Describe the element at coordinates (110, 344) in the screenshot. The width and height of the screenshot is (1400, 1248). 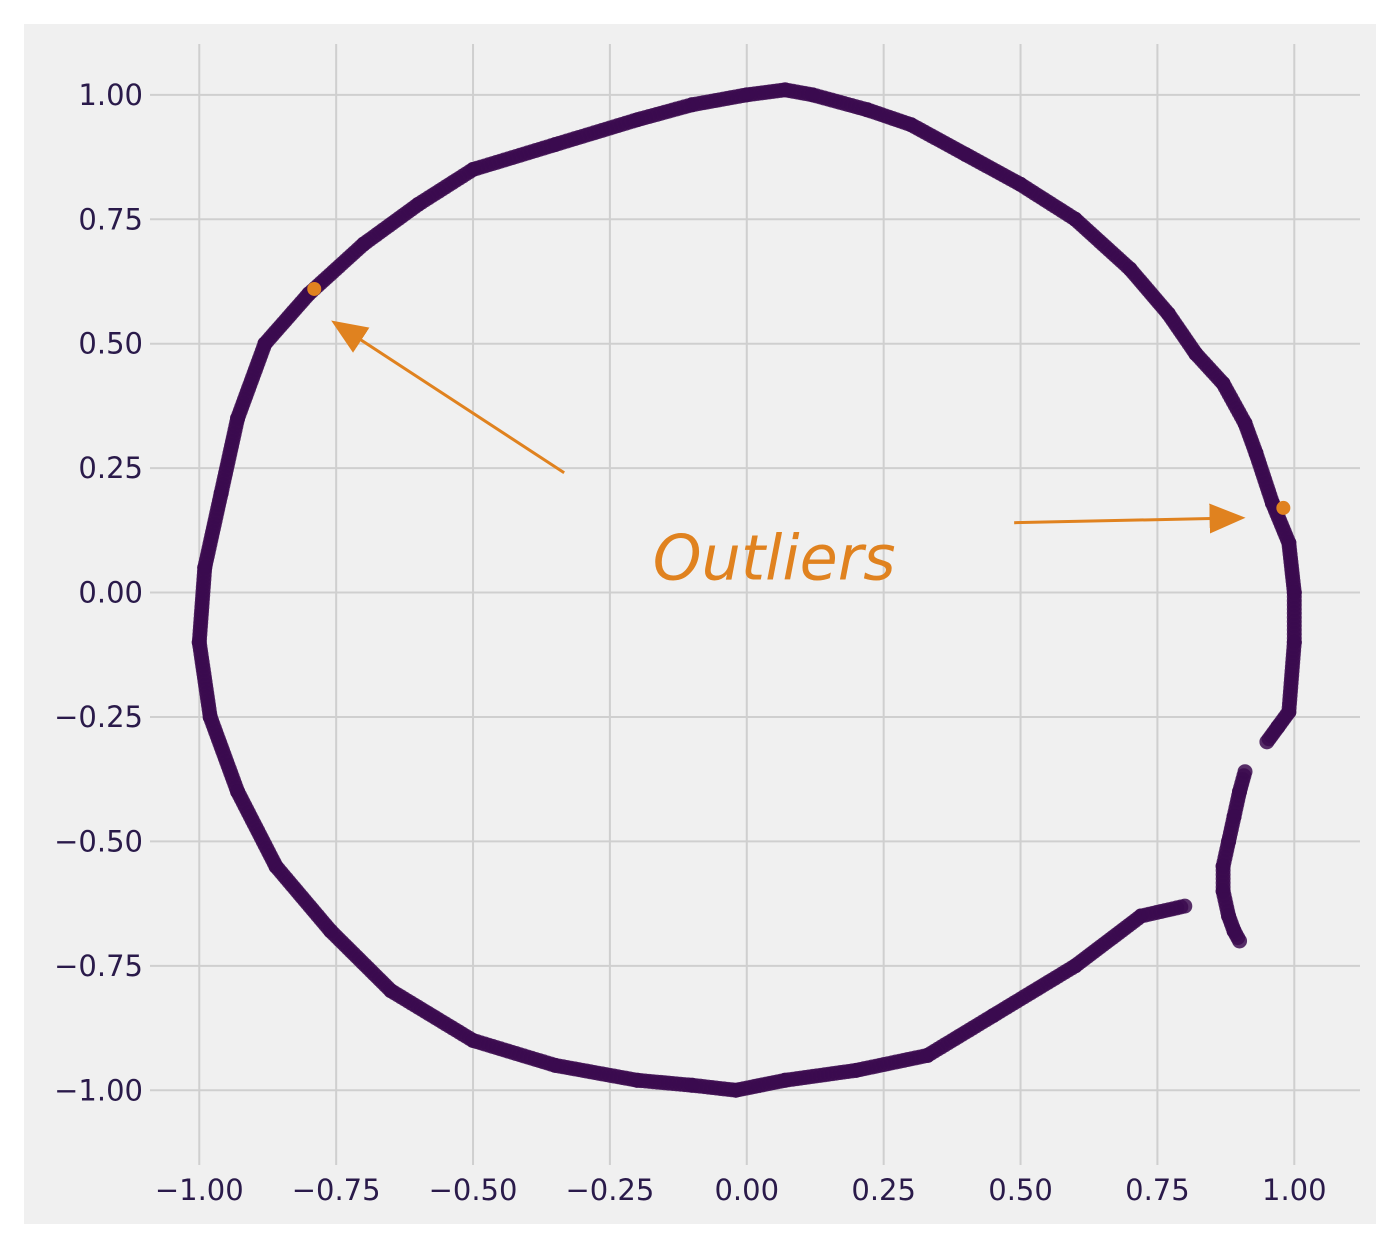
I see `y-tick-label: 0.50` at that location.